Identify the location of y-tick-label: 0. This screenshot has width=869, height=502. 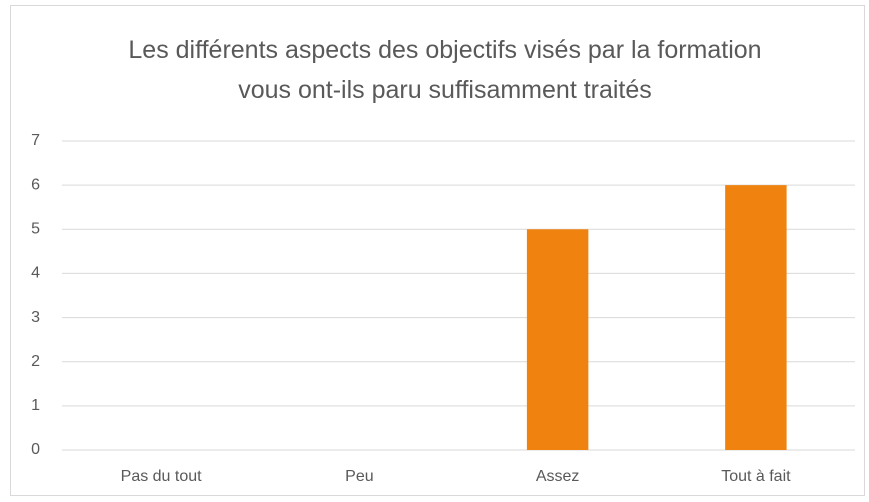
(35, 449).